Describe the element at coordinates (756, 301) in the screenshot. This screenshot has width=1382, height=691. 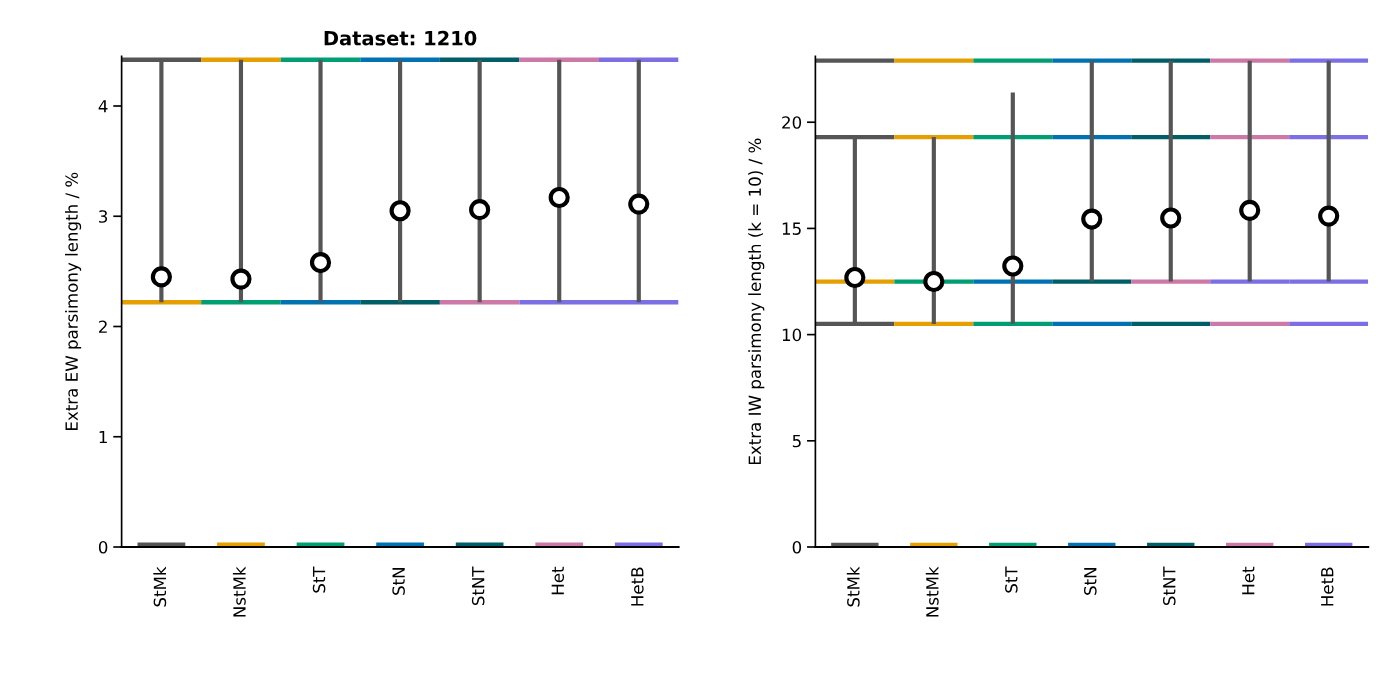
I see `y-axis-title: Extra IW parsimony length (k = 10) / %` at that location.